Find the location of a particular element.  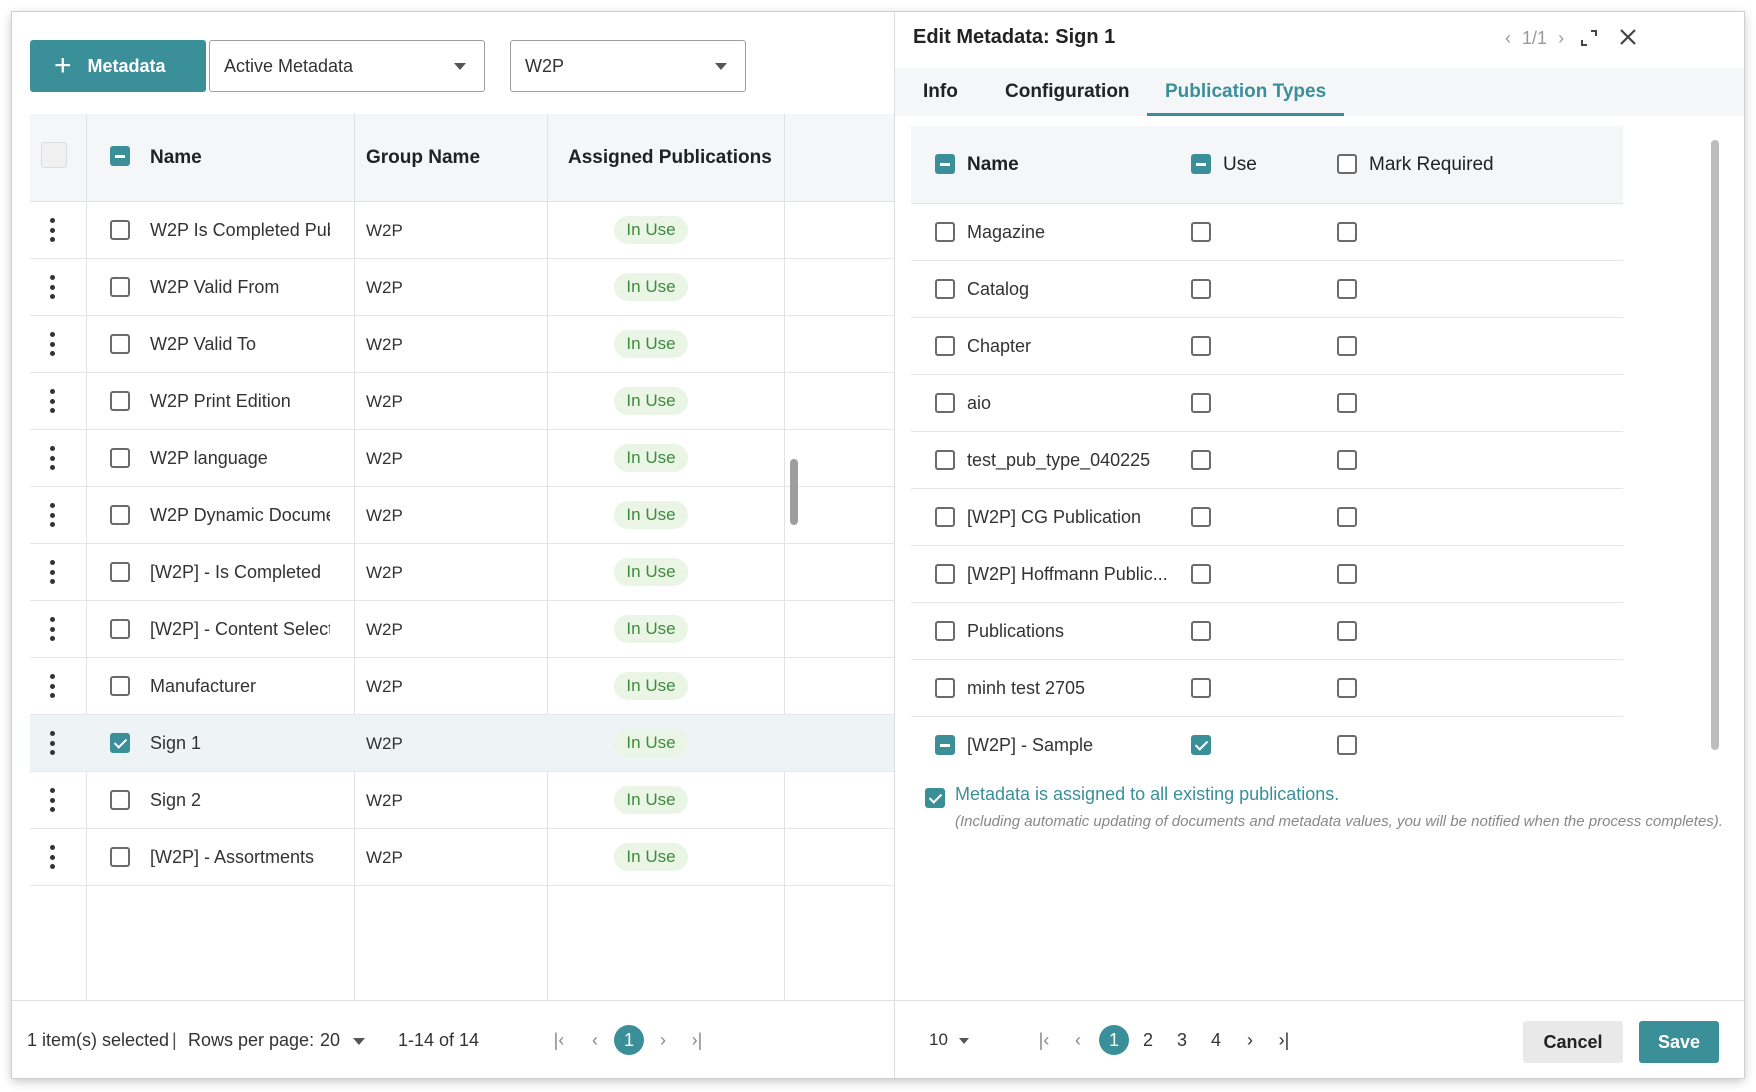

cancel-button: Cancel is located at coordinates (1573, 1042).